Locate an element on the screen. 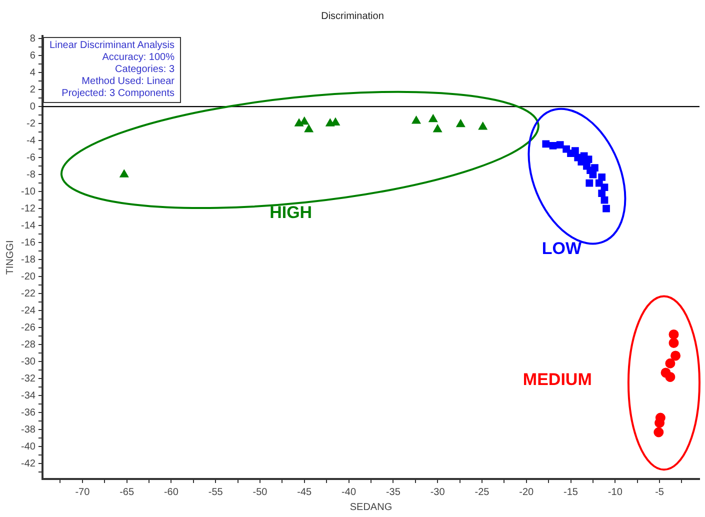 This screenshot has width=705, height=517. y-tick-label: -12 is located at coordinates (28, 208).